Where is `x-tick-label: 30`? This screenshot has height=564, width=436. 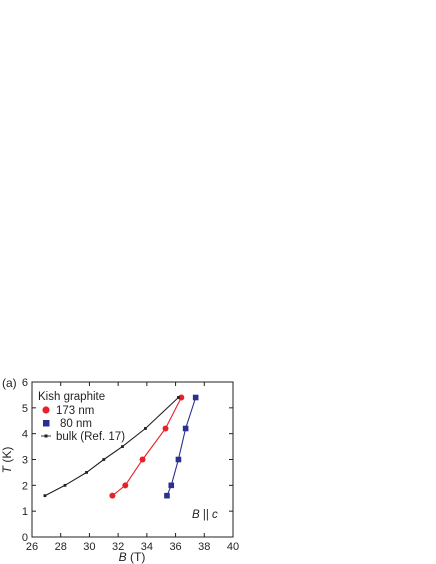
x-tick-label: 30 is located at coordinates (89, 547).